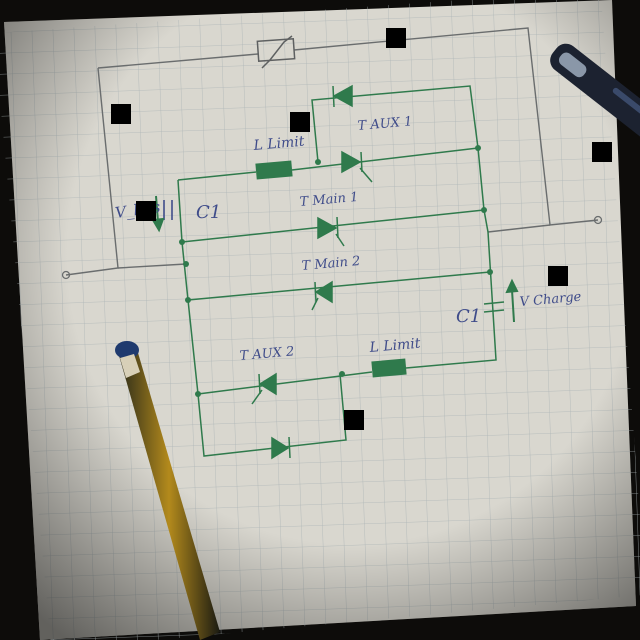  What do you see at coordinates (158, 214) in the screenshot?
I see `v-bus-arrow` at bounding box center [158, 214].